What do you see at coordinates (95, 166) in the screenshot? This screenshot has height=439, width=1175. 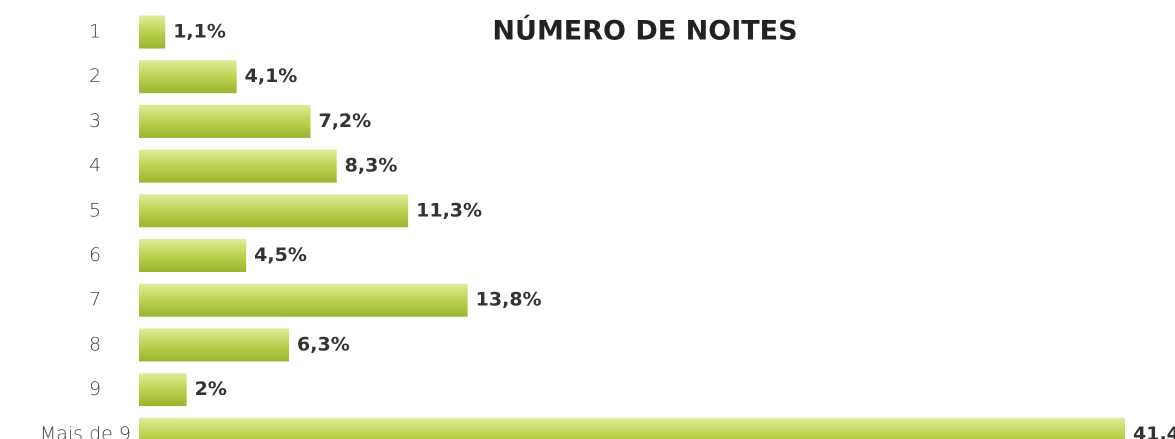 I see `category-label: 4` at bounding box center [95, 166].